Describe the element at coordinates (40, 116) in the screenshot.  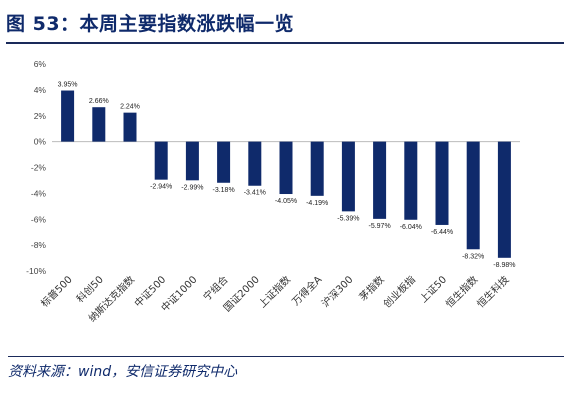
I see `y-tick-label: 2%` at that location.